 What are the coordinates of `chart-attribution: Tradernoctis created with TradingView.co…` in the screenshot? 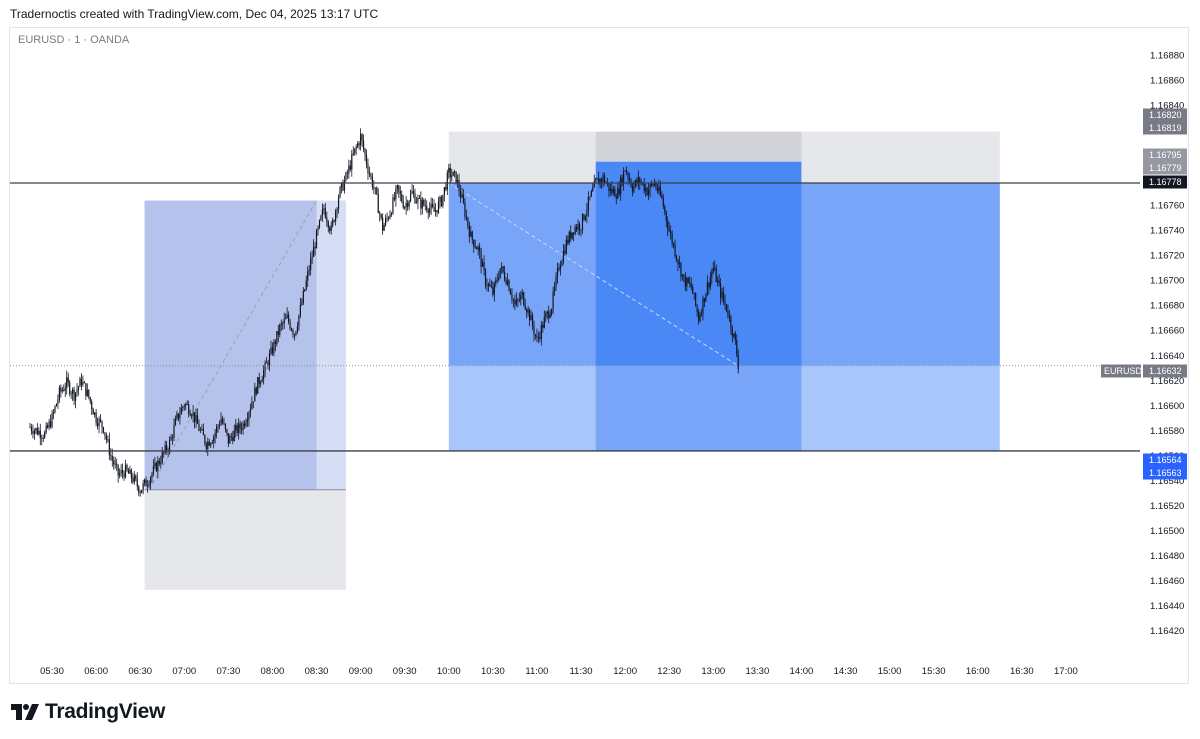 It's located at (194, 14).